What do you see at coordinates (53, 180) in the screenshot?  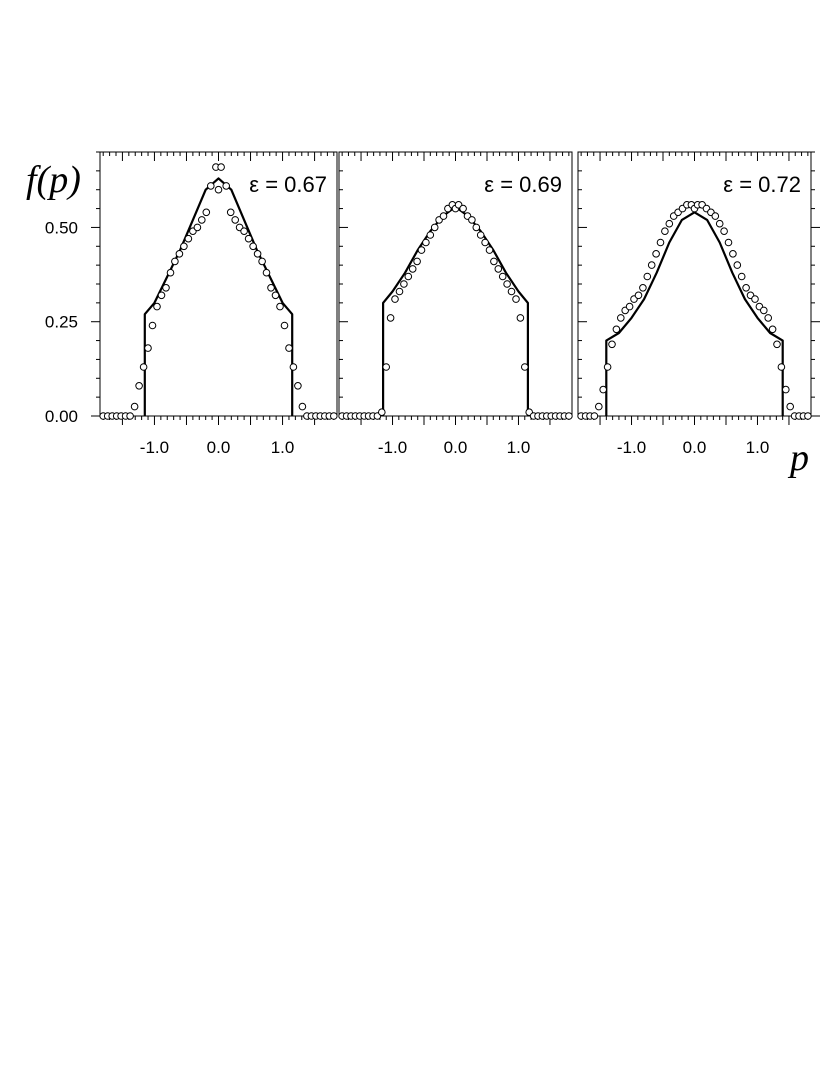 I see `y-axis-title: f(p)` at bounding box center [53, 180].